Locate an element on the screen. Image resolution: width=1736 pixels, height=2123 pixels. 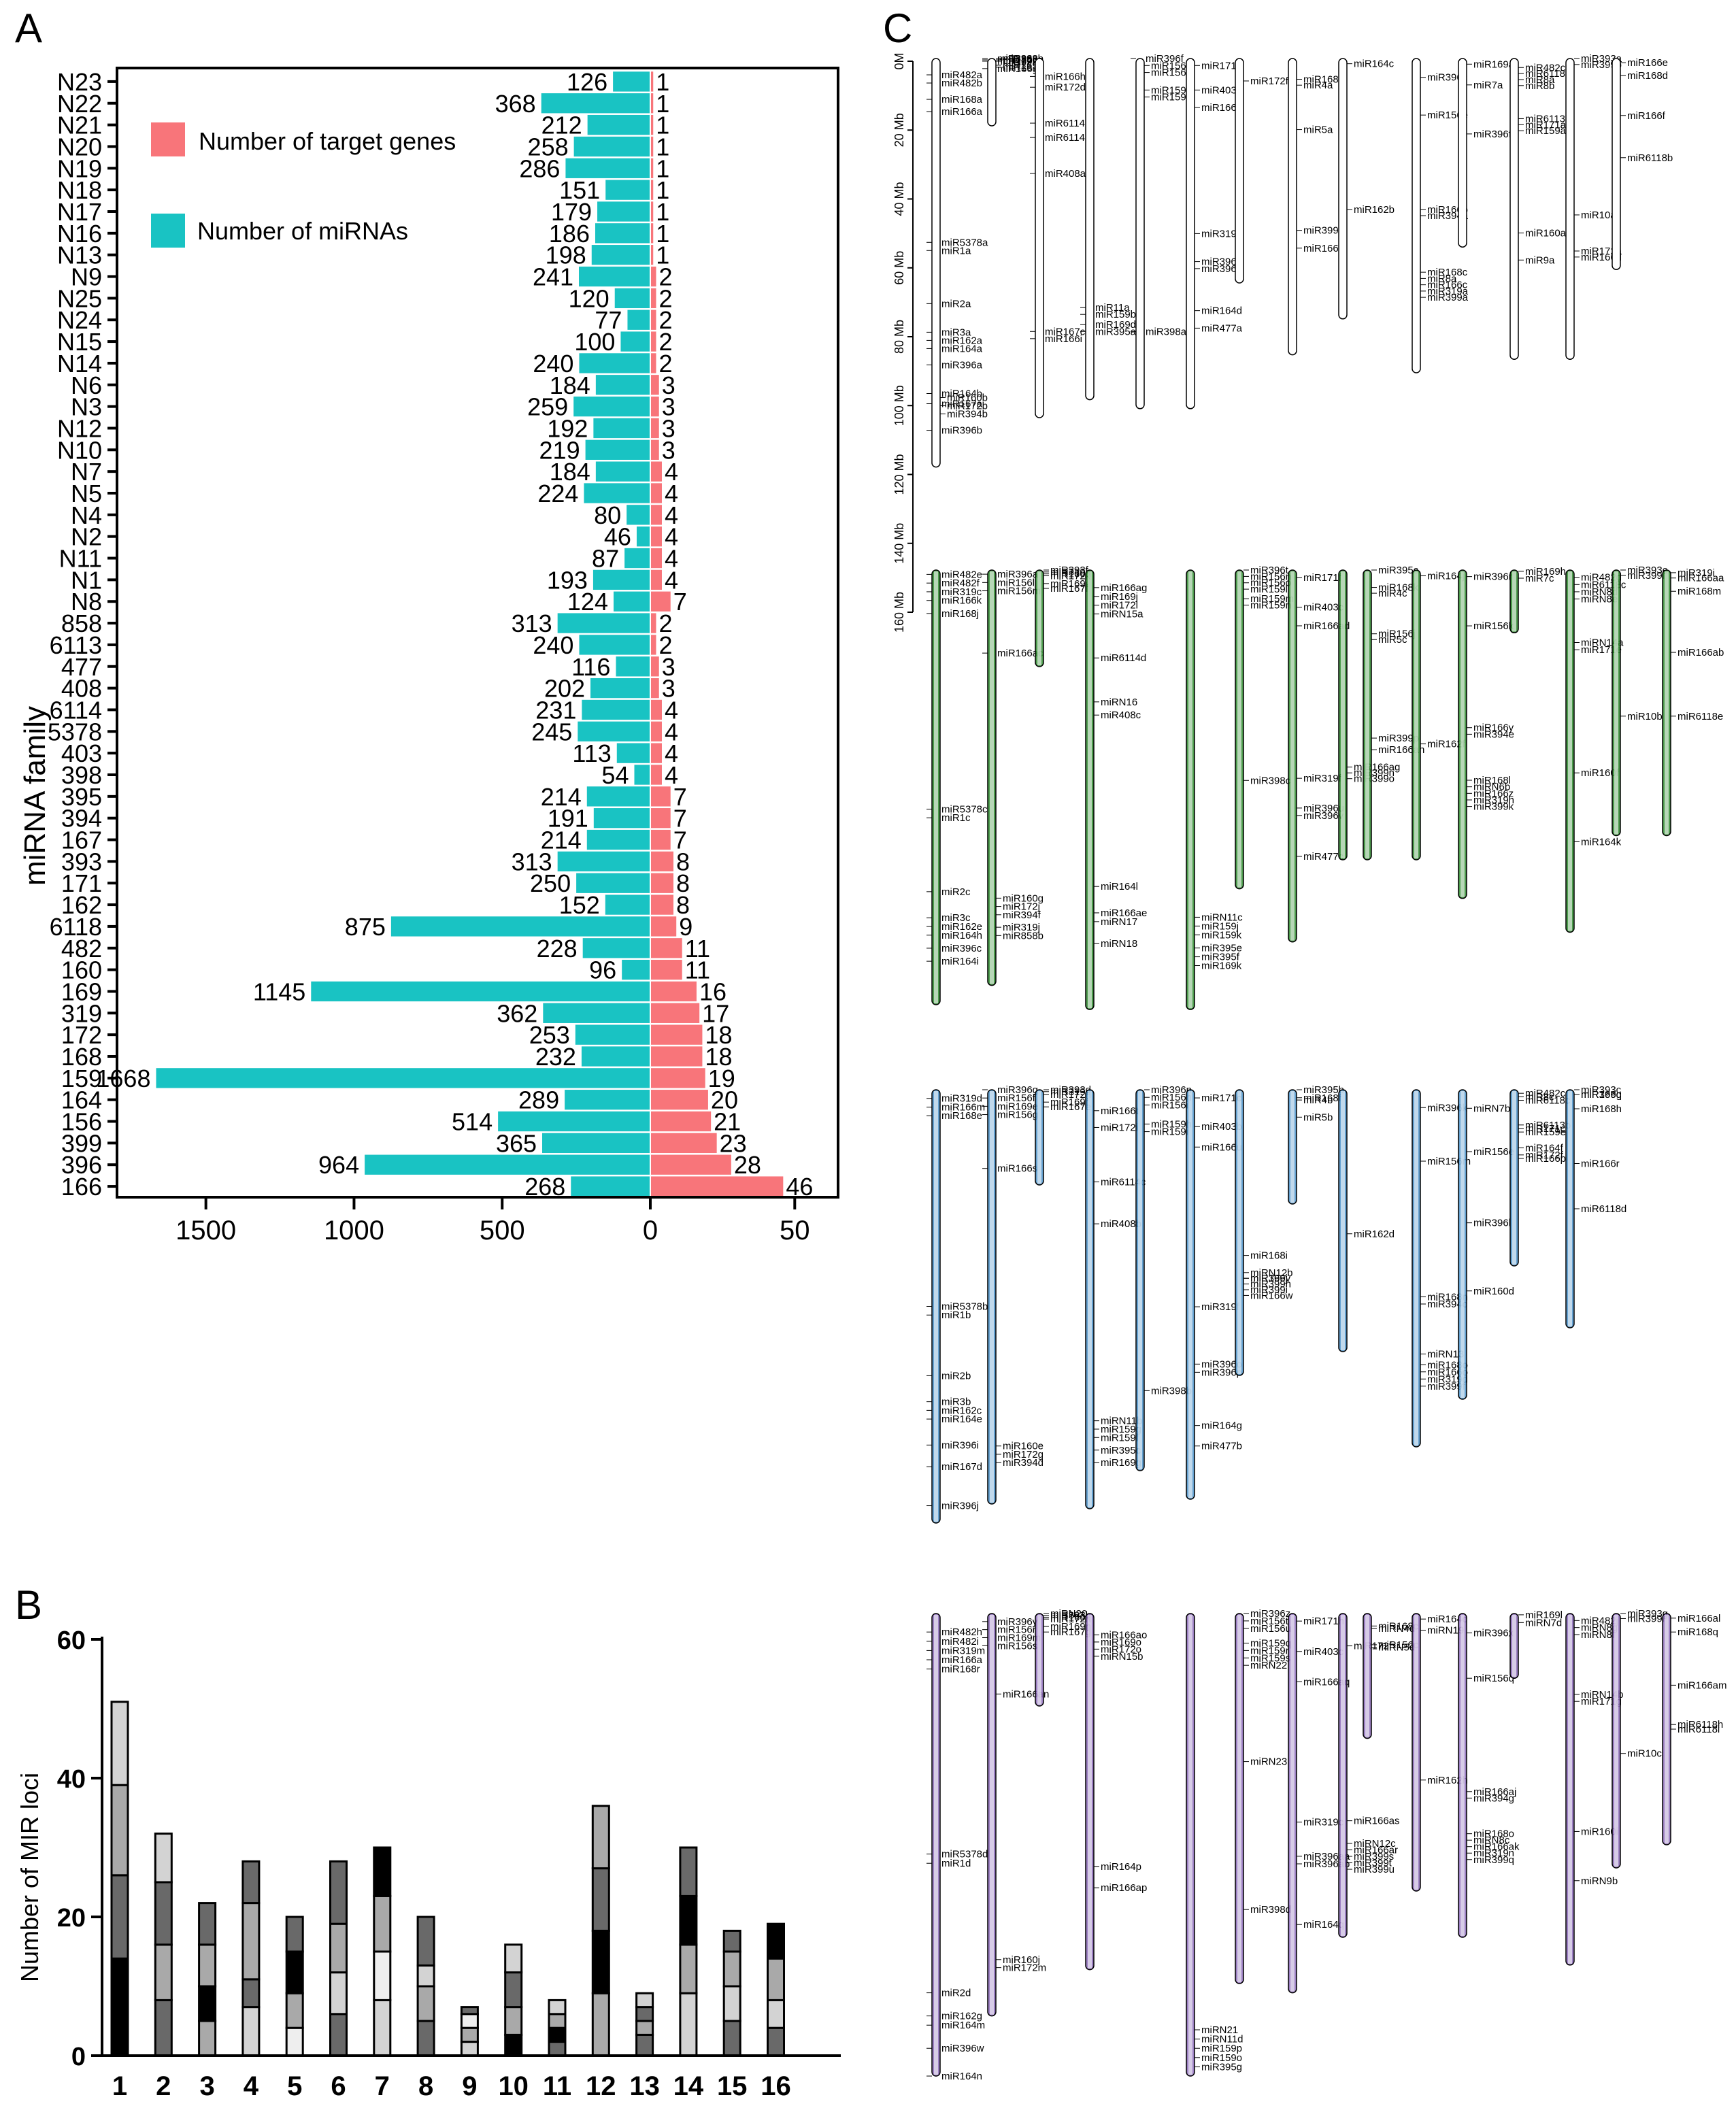
mir-locus-label: miR319d is located at coordinates (961, 1099).